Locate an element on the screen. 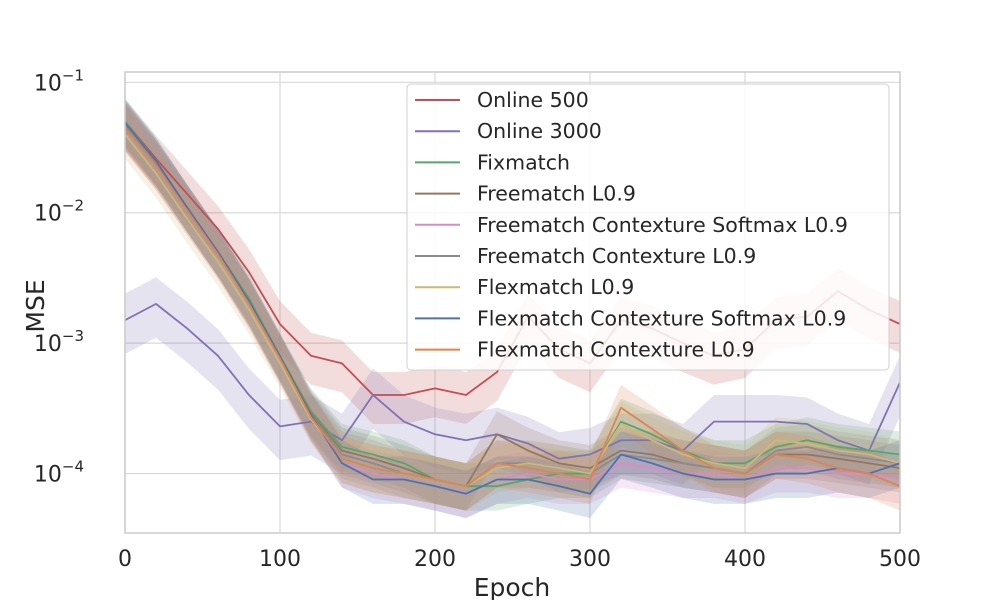 Image resolution: width=1000 pixels, height=604 pixels. legend-label: Flexmatch L0.9 is located at coordinates (555, 287).